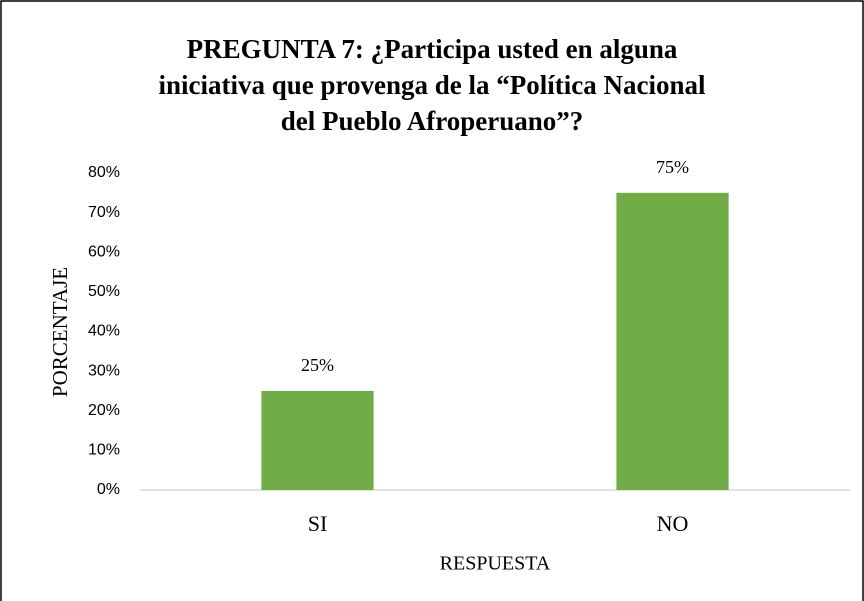  I want to click on y-tick-label: 40%, so click(104, 331).